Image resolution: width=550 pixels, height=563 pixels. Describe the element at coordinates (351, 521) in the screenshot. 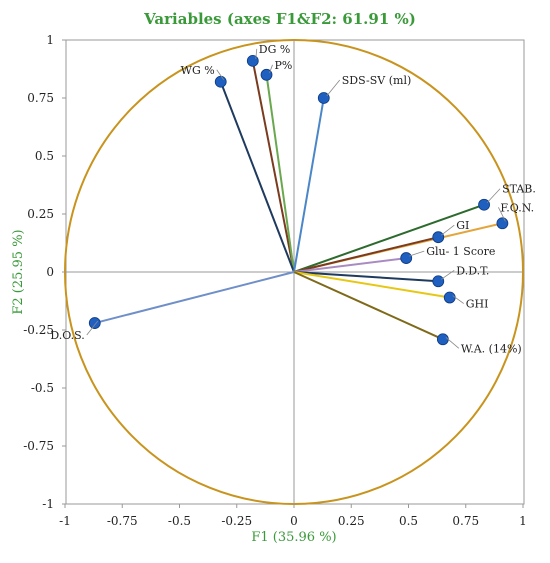

I see `x-tick-label: 0.25` at that location.